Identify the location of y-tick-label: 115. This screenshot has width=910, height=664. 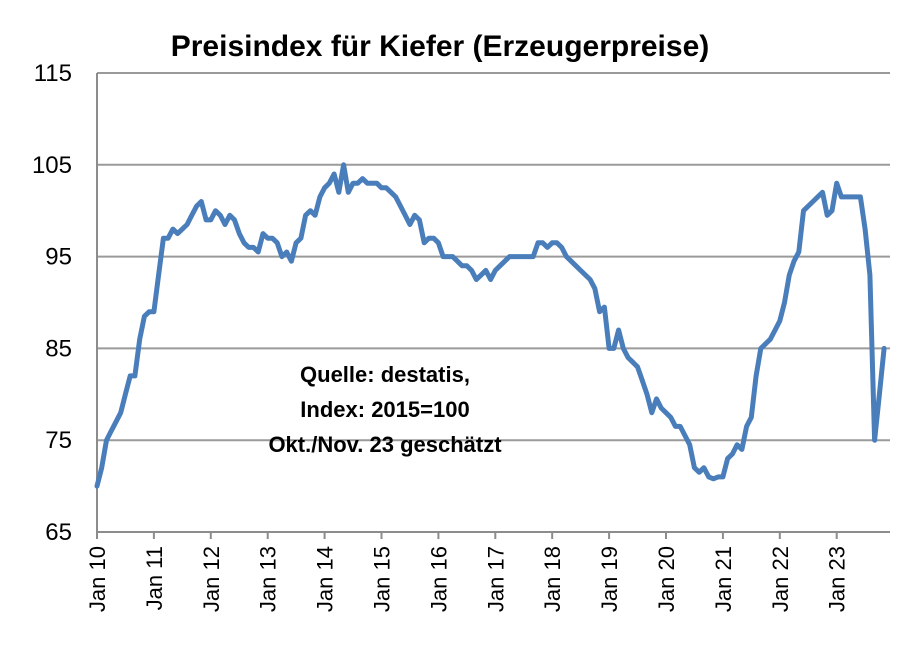
(53, 73).